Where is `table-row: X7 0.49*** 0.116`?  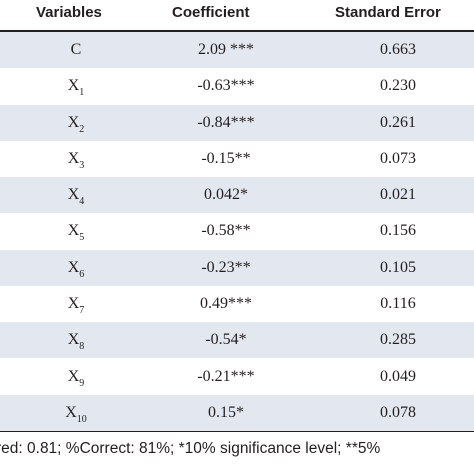
table-row: X7 0.49*** 0.116 is located at coordinates (237, 304).